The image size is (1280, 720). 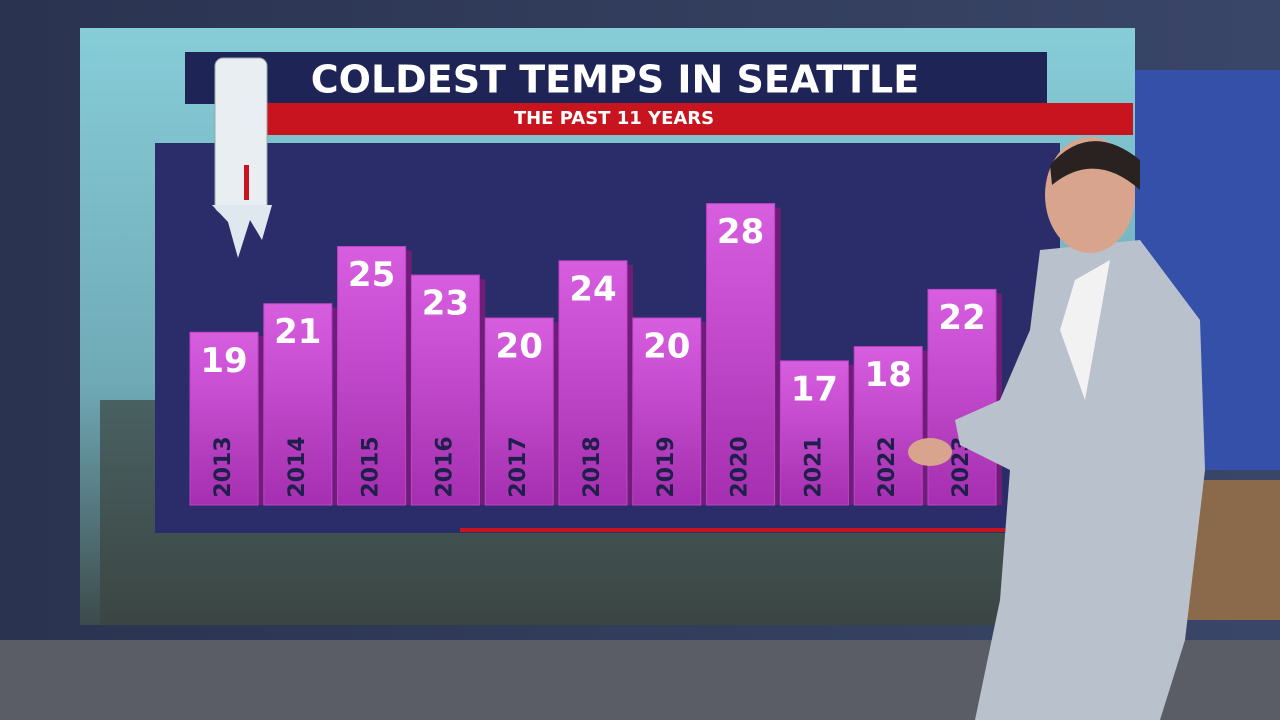 I want to click on chart-title: COLDEST TEMPS IN SEATTLE, so click(x=615, y=80).